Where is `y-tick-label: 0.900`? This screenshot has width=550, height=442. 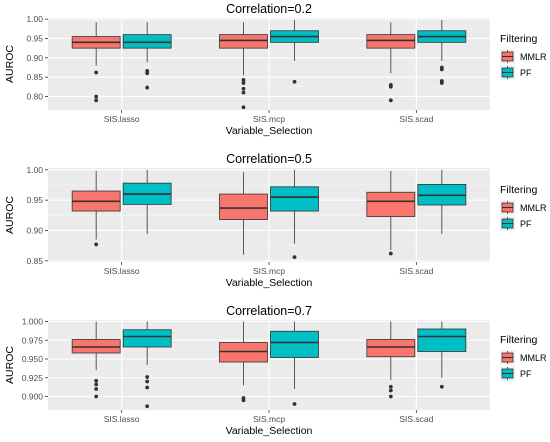
y-tick-label: 0.900 is located at coordinates (33, 397).